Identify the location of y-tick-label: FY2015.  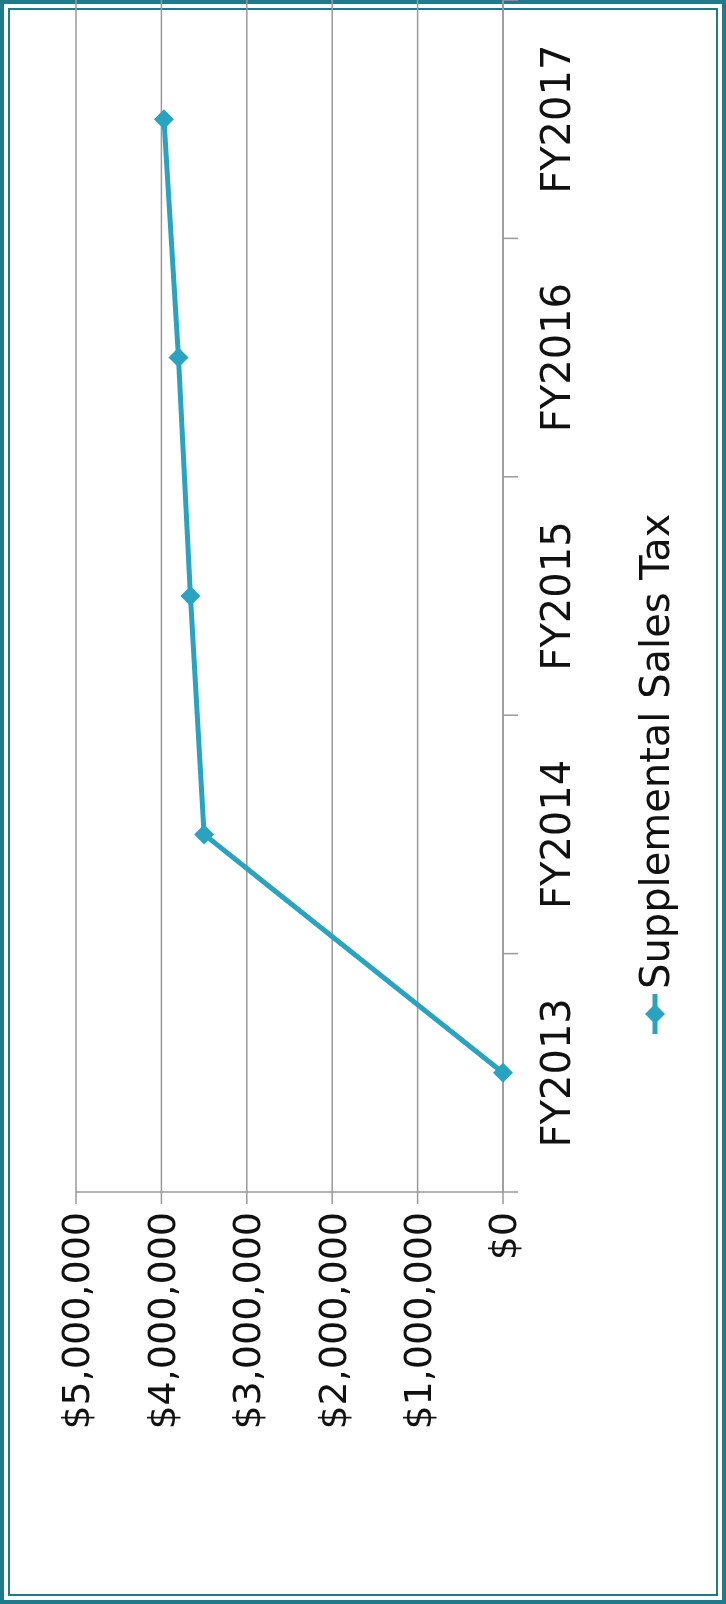
(556, 596).